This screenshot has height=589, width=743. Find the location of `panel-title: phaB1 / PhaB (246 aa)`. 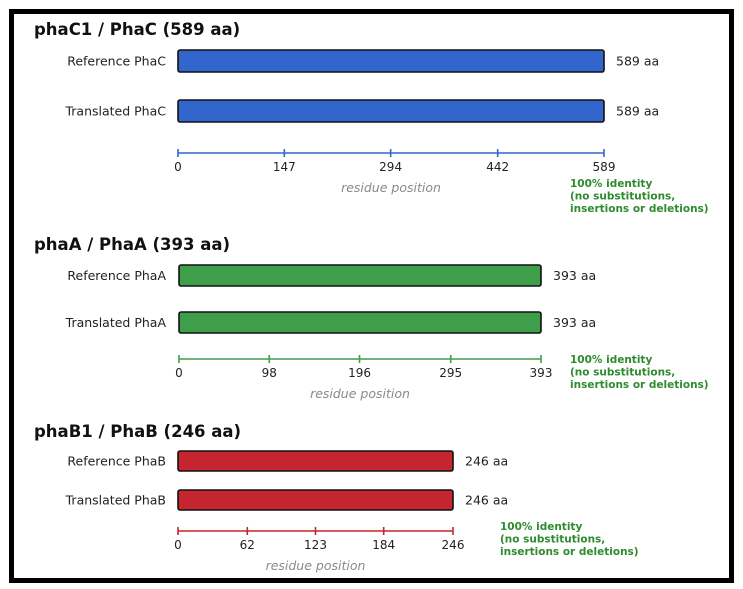

panel-title: phaB1 / PhaB (246 aa) is located at coordinates (137, 431).